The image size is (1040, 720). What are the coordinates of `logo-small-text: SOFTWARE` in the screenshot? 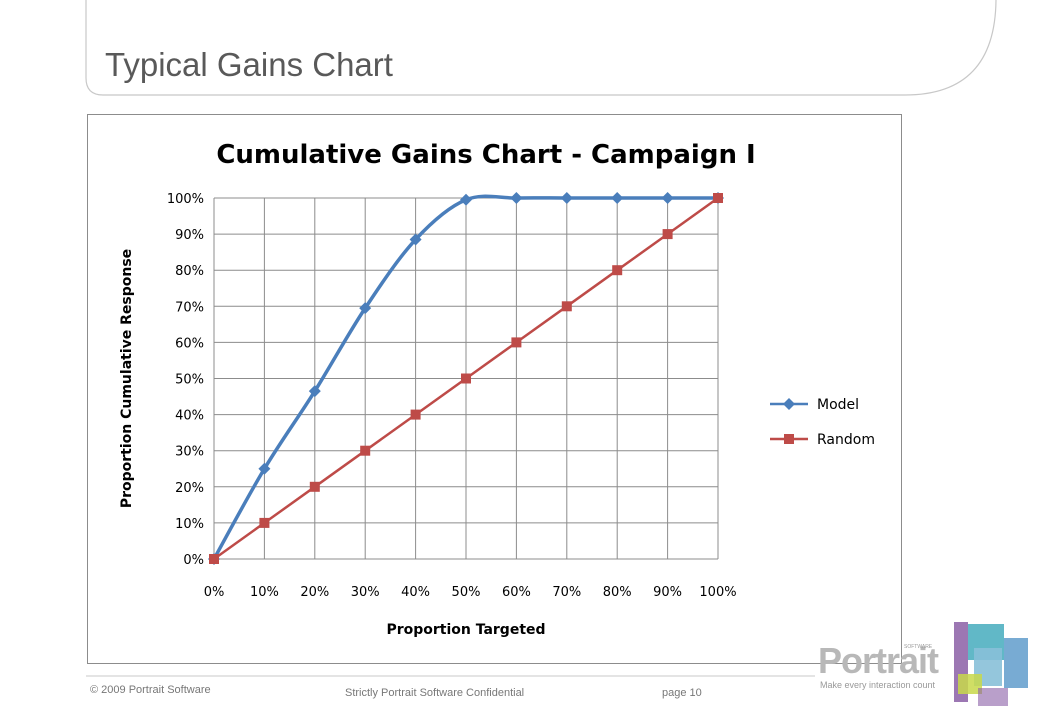 It's located at (918, 647).